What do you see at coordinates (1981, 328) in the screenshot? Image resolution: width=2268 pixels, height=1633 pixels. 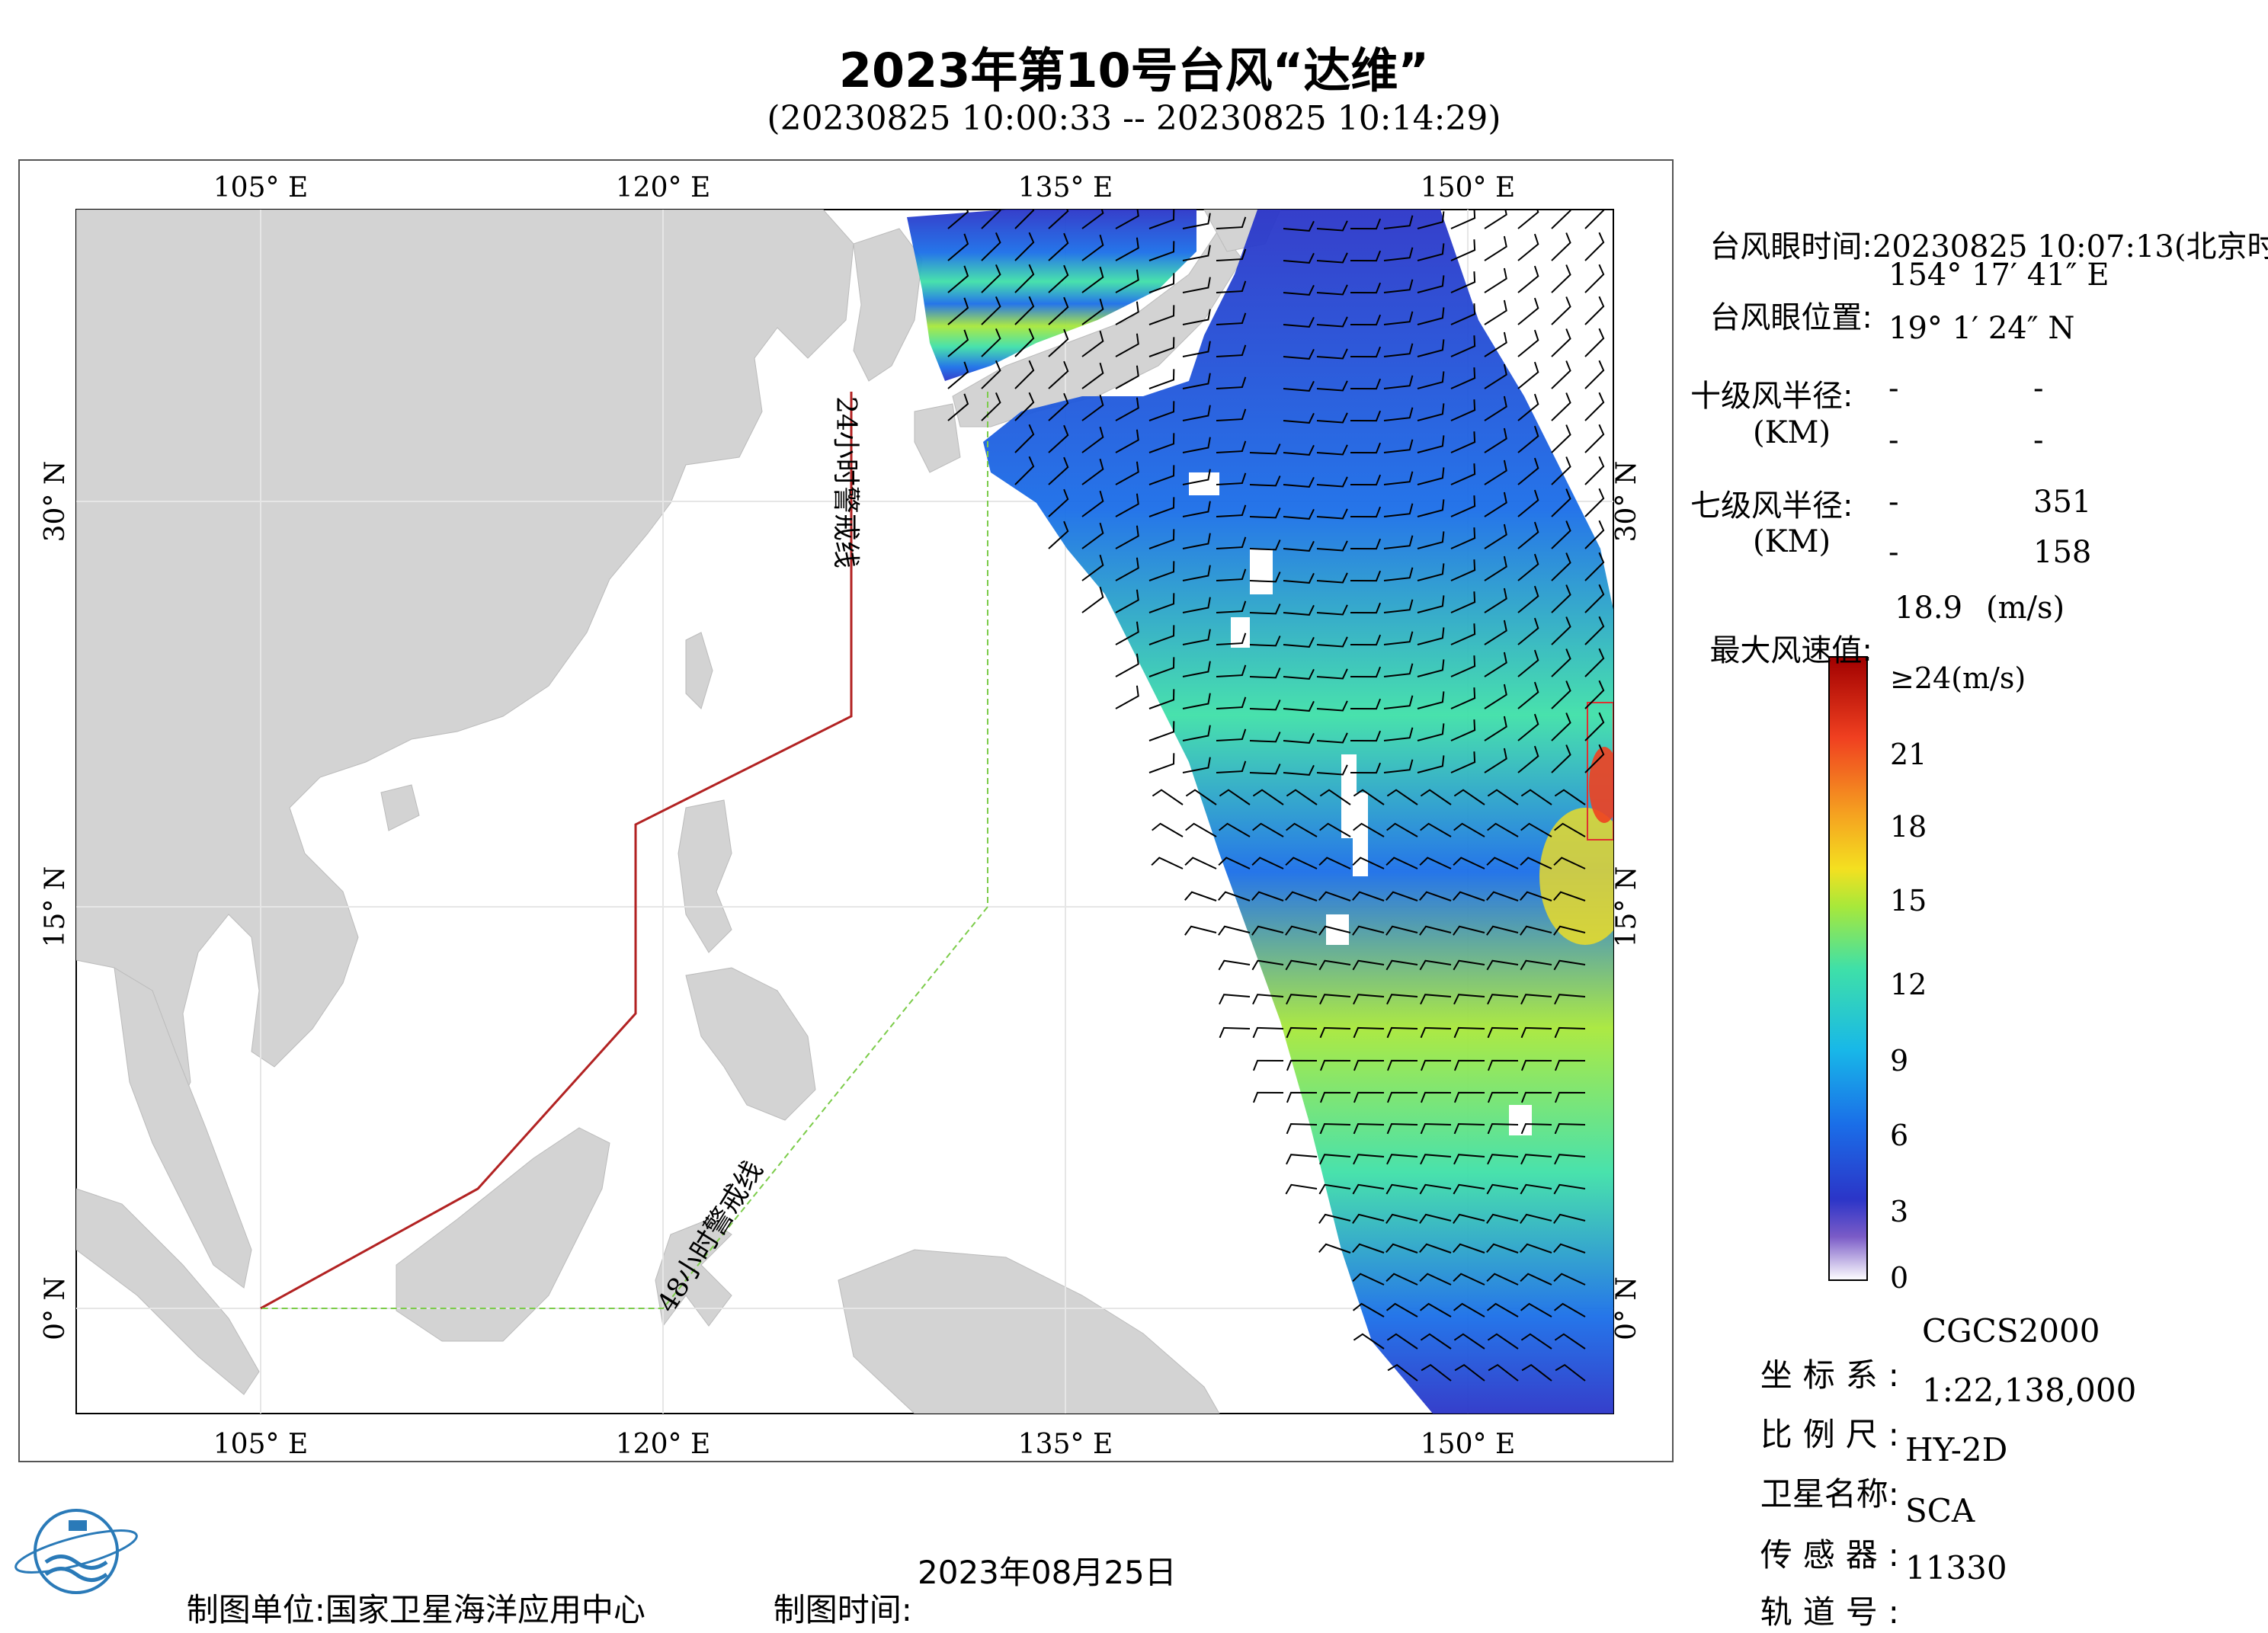 I see `eye-lat: 19° 1′ 24″ N` at bounding box center [1981, 328].